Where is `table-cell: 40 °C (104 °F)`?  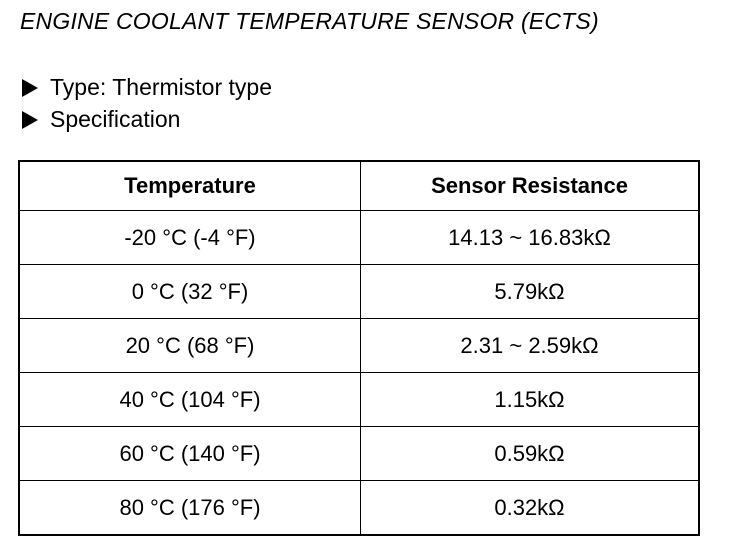 table-cell: 40 °C (104 °F) is located at coordinates (189, 399).